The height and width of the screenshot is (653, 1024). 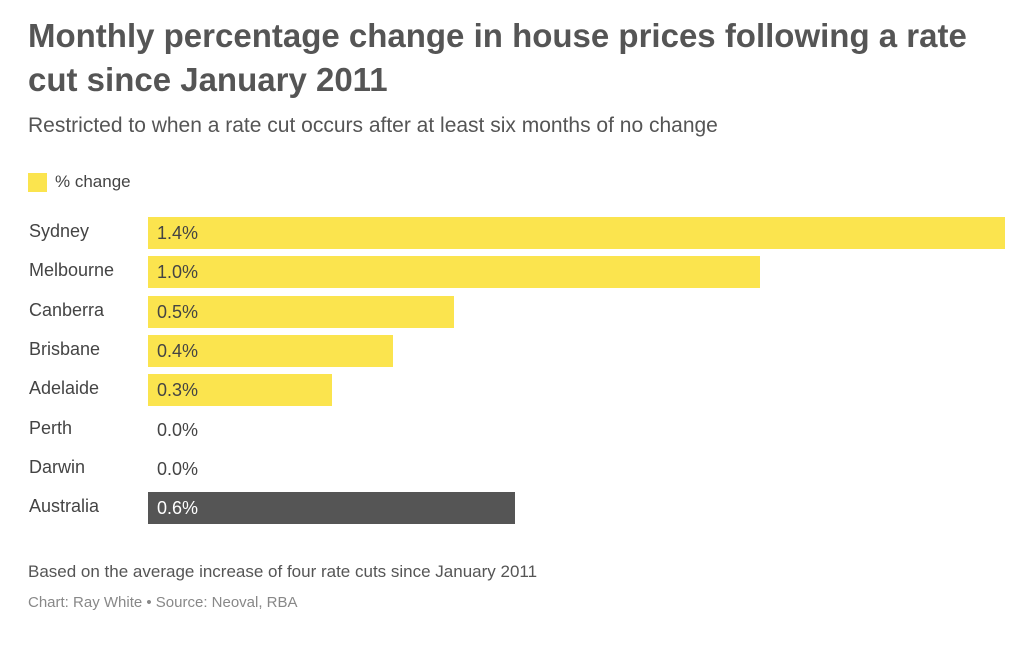 What do you see at coordinates (512, 390) in the screenshot?
I see `bar-row: Adelaide 0.3%` at bounding box center [512, 390].